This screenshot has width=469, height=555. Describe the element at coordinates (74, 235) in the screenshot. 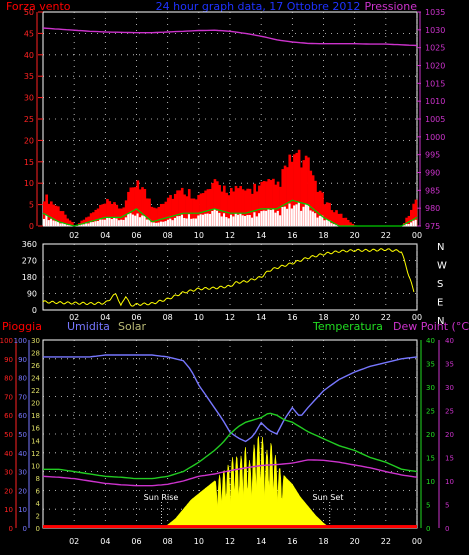

I see `x-tick-label: 02` at that location.